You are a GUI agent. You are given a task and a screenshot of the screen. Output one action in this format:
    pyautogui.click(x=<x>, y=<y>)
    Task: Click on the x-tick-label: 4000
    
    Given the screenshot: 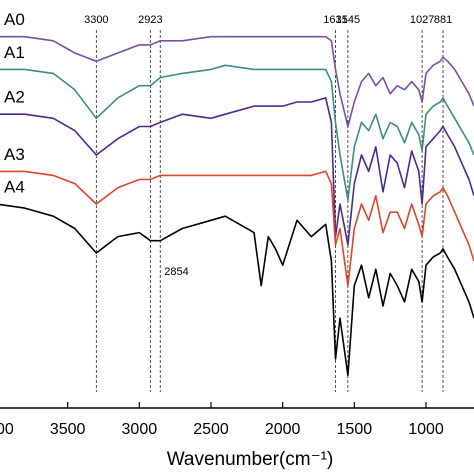 What is the action you would take?
    pyautogui.click(x=7, y=429)
    